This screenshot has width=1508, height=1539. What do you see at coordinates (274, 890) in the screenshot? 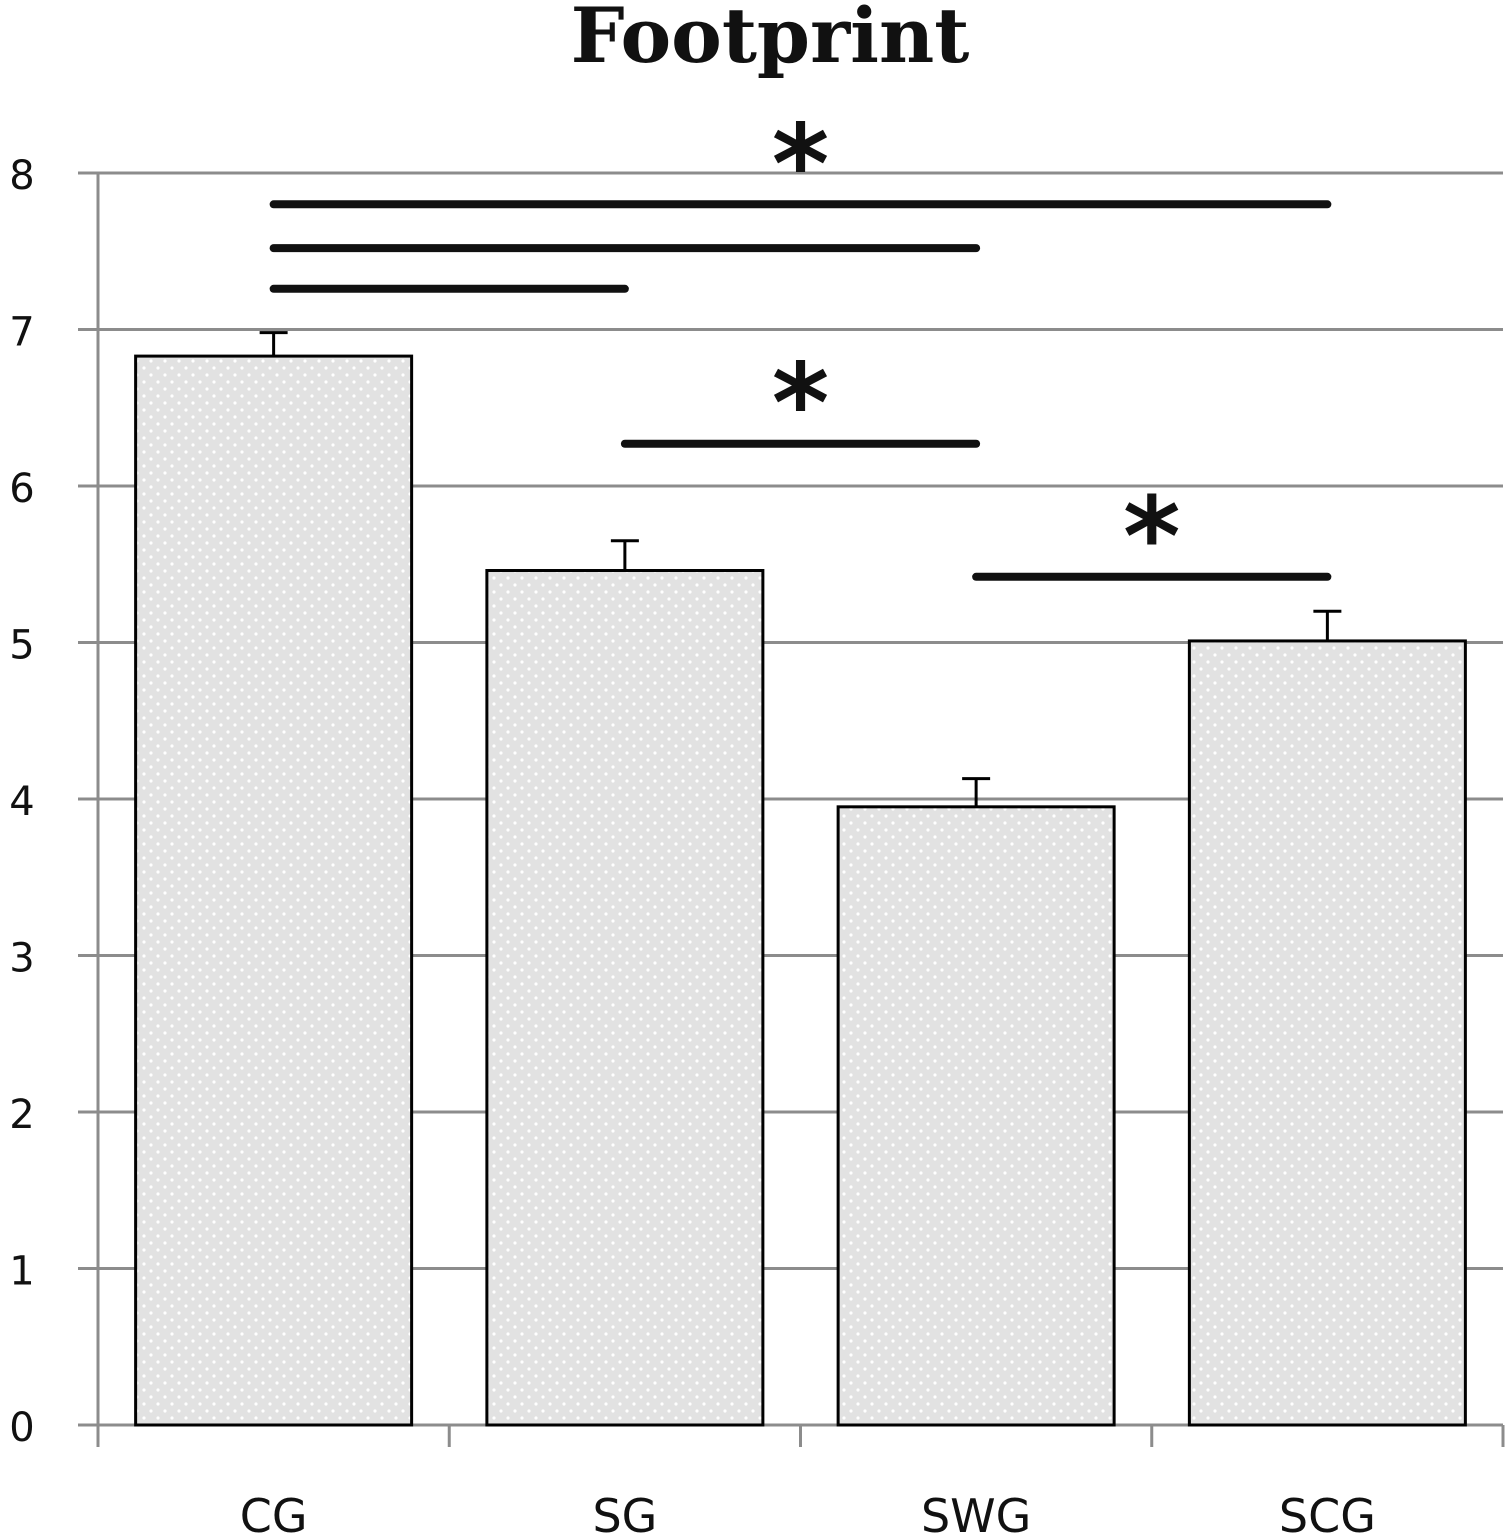
I see `bar-cg` at bounding box center [274, 890].